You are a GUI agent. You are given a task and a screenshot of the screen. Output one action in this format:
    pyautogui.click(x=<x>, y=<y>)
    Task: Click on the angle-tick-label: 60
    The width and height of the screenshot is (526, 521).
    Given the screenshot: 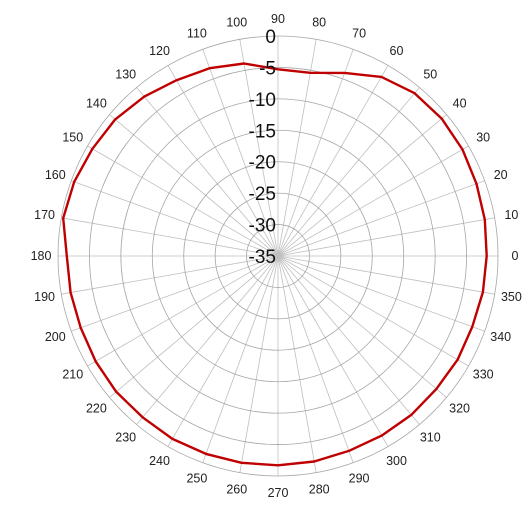 What is the action you would take?
    pyautogui.click(x=397, y=51)
    